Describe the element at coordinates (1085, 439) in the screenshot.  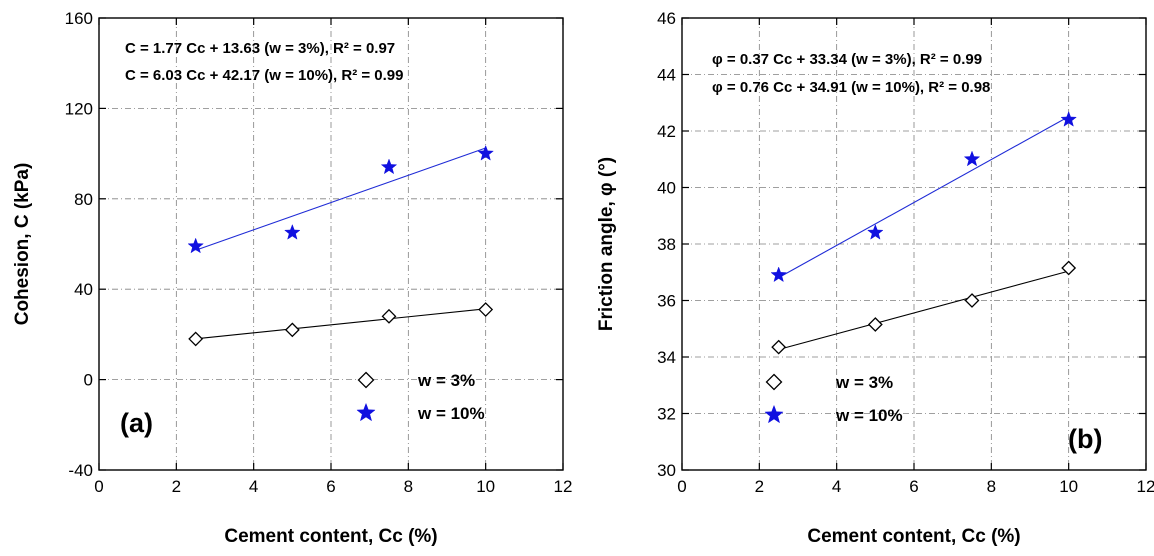
I see `panel-label: (b)` at that location.